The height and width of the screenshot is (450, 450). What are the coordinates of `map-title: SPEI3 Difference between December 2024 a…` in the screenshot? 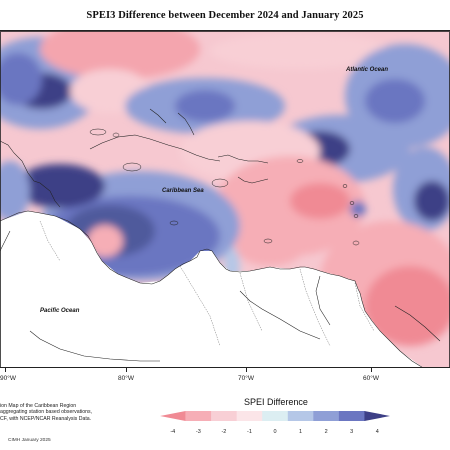 It's located at (225, 15).